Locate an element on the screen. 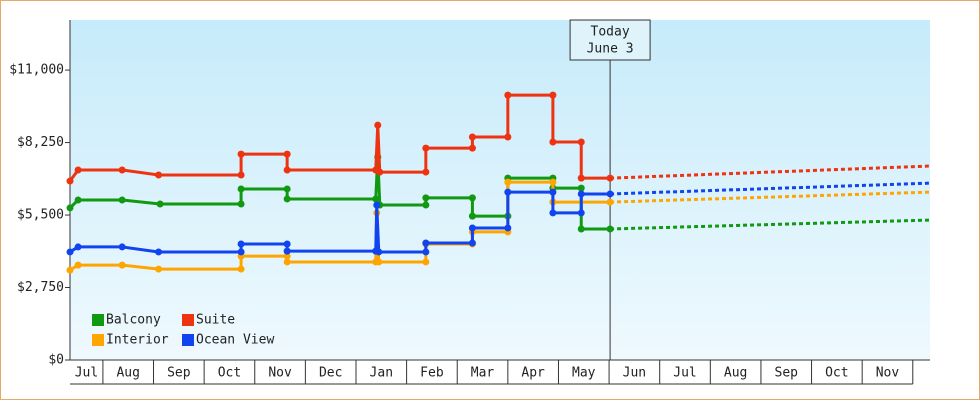 The width and height of the screenshot is (980, 400). x-tick-label: Apr is located at coordinates (533, 373).